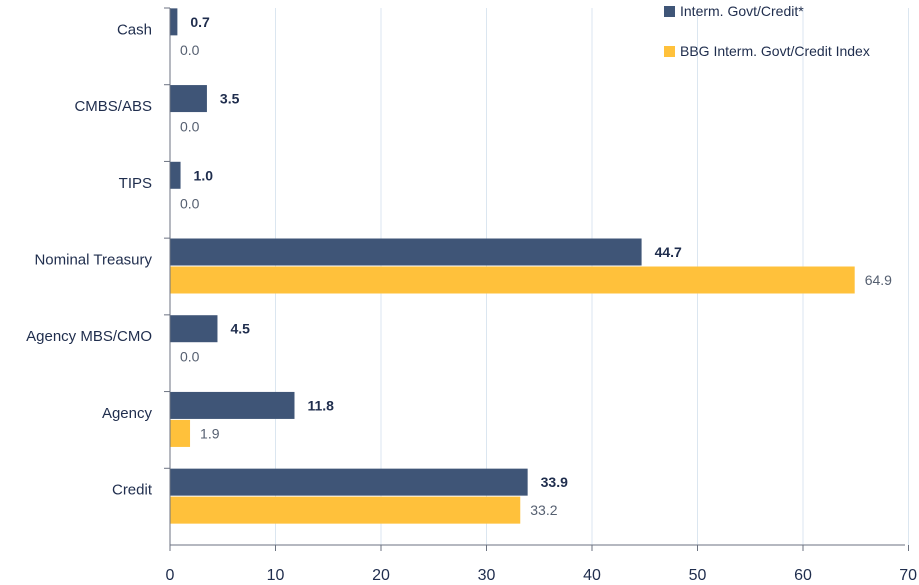  Describe the element at coordinates (113, 106) in the screenshot. I see `category-label: CMBS/ABS` at that location.